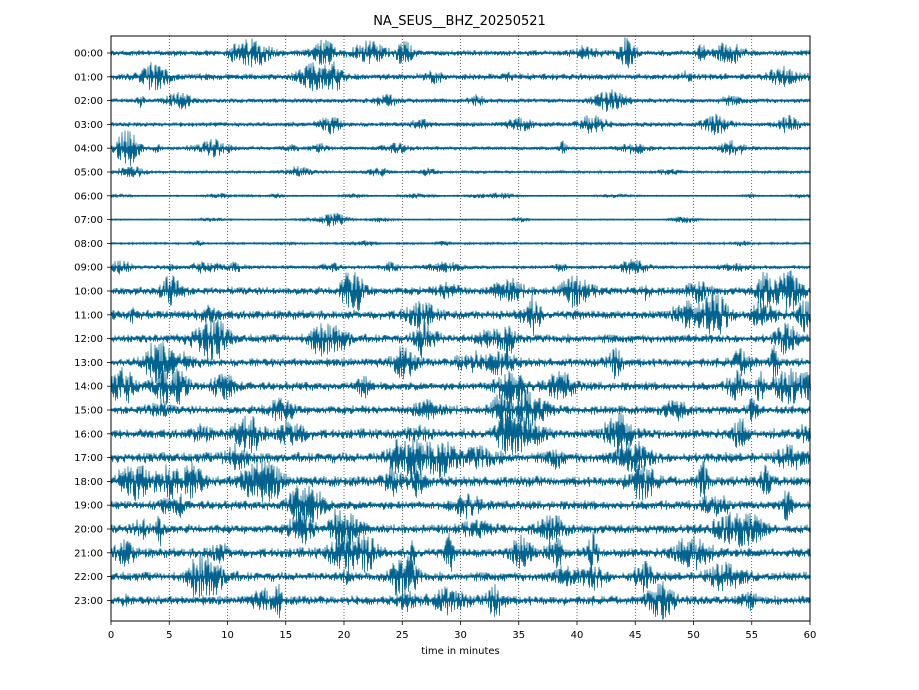 This screenshot has width=919, height=690. I want to click on row-label: 12:00, so click(88, 339).